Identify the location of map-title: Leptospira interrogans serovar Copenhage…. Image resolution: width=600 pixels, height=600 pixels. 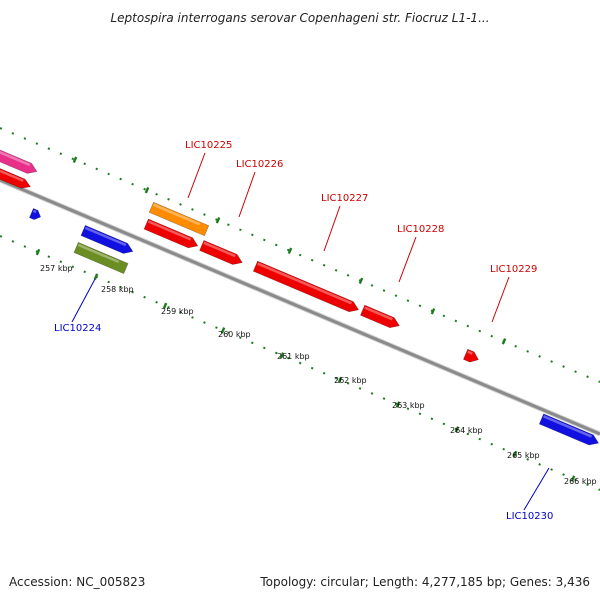
(299, 18).